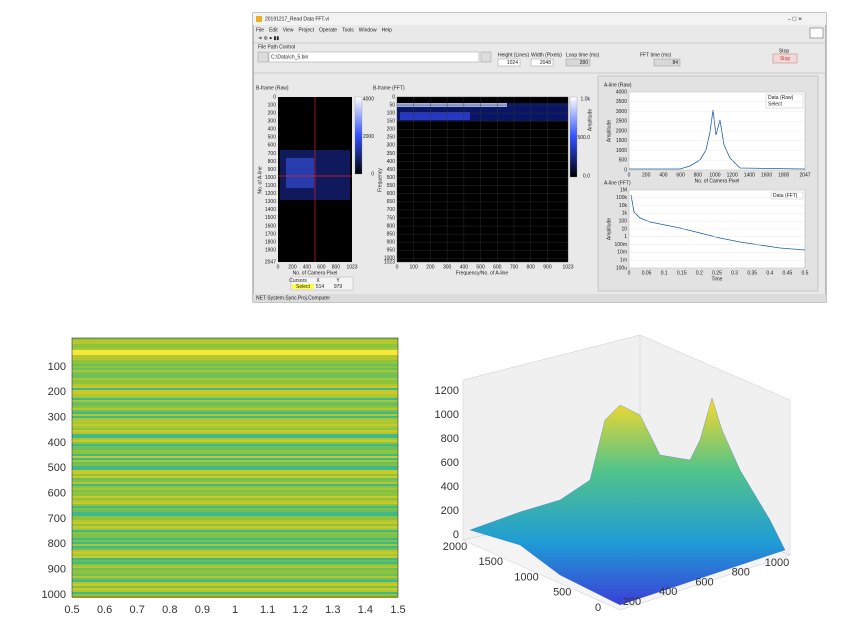 The width and height of the screenshot is (862, 644). I want to click on y-tick-label: 1200, so click(270, 194).